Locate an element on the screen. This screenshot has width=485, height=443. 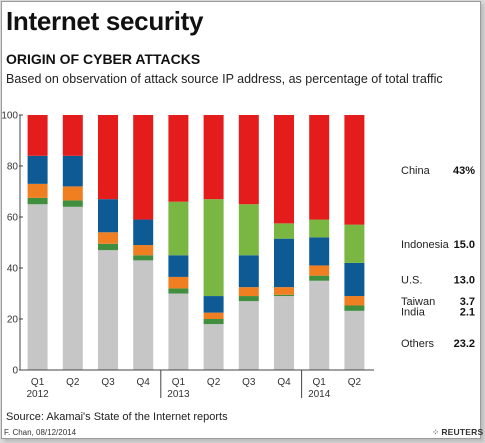
y-tick-label: 100 is located at coordinates (9, 116).